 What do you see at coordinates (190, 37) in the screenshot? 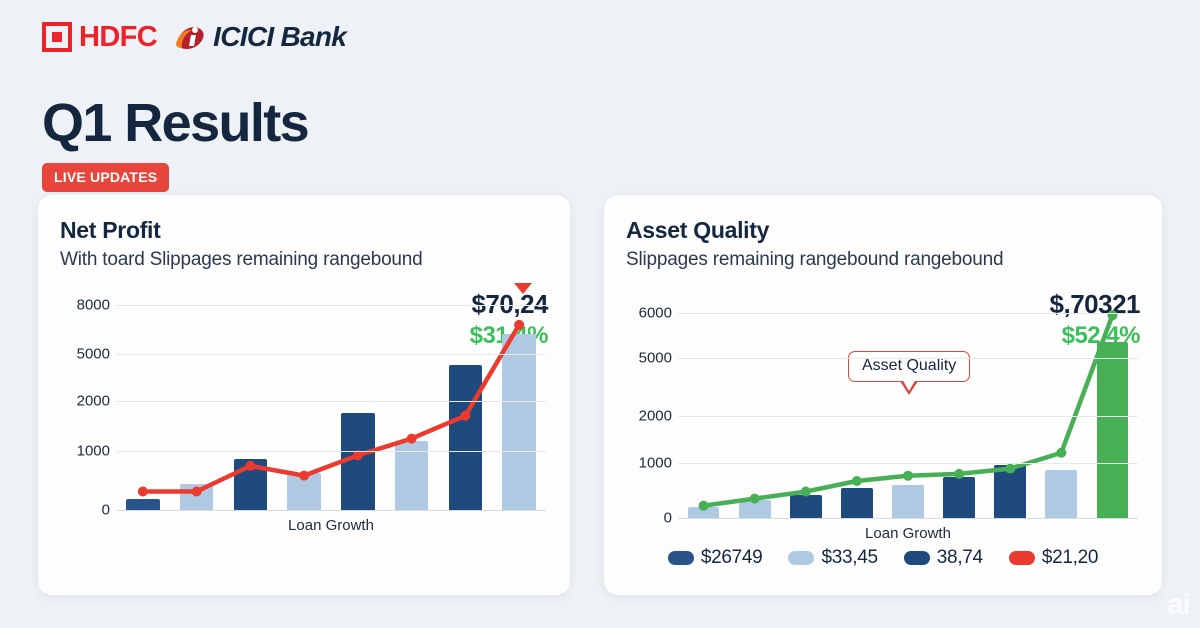
I see `icici-swirl-mark-icon` at bounding box center [190, 37].